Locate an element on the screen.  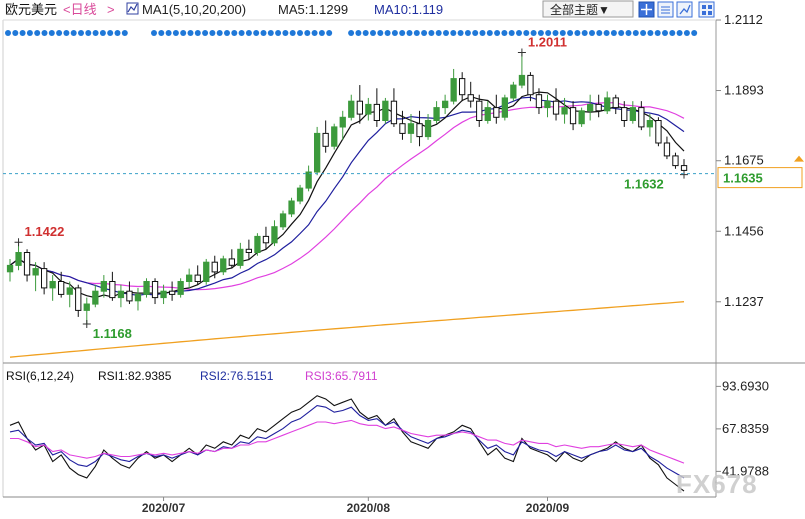
crosshair-icon is located at coordinates (646, 9).